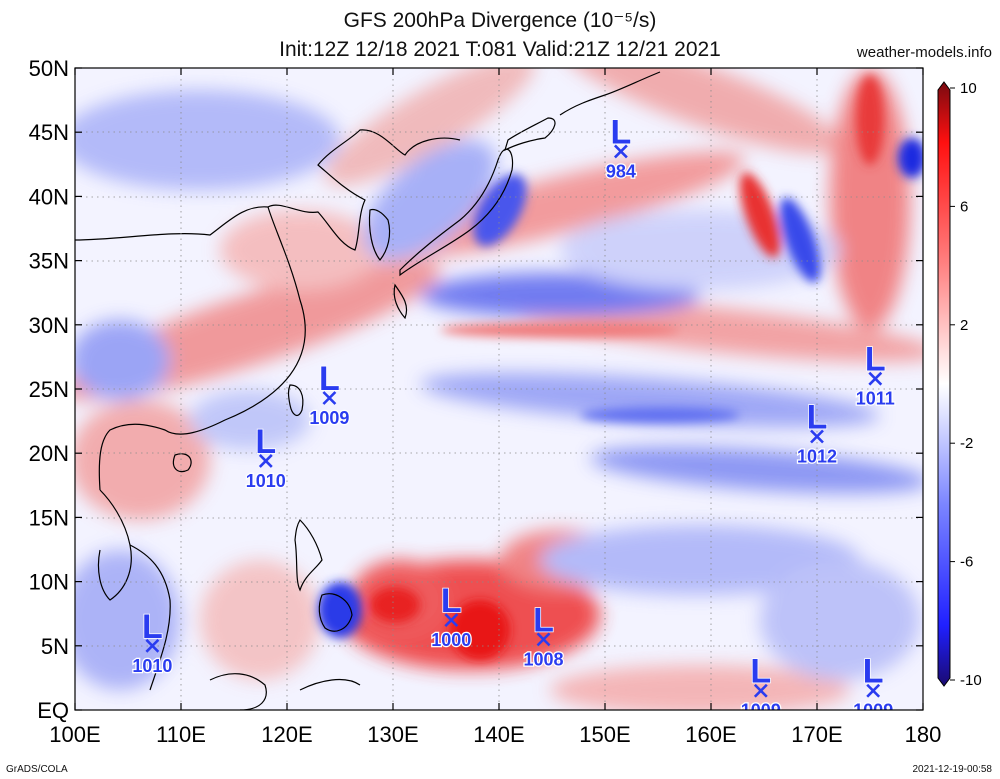 This screenshot has height=779, width=1000. I want to click on longitude-labels: 100E 110E 120E 130E 140E 150E 160E 170E 180, so click(495, 734).